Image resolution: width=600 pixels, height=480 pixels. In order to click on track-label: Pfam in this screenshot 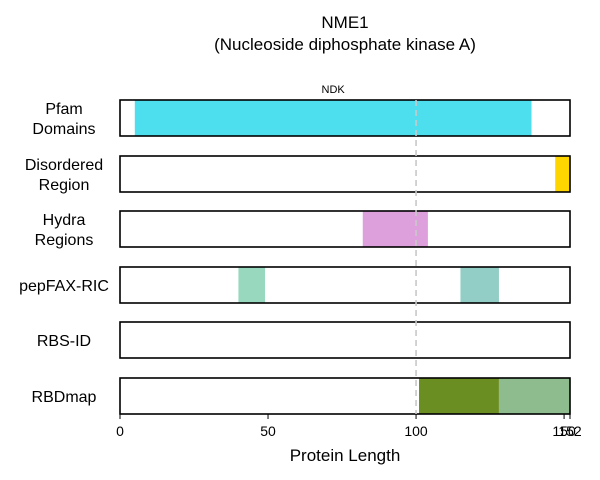, I will do `click(63, 109)`.